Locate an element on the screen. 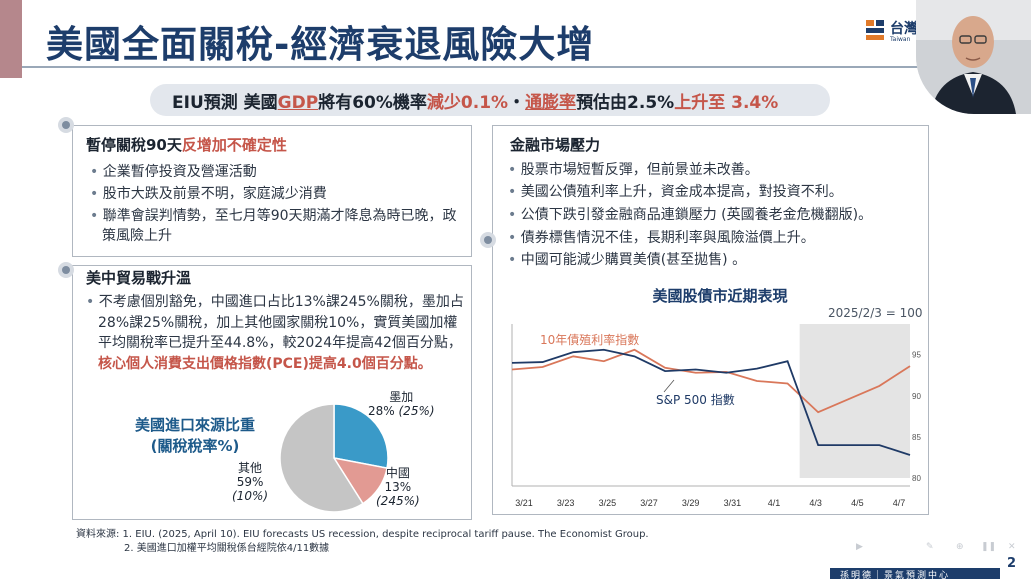  footer-bar is located at coordinates (915, 573).